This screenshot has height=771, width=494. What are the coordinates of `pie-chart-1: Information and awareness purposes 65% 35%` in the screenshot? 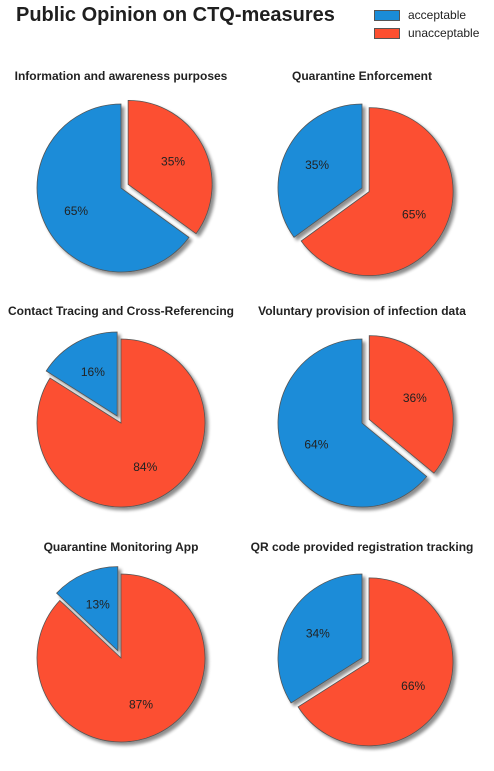 It's located at (121, 171).